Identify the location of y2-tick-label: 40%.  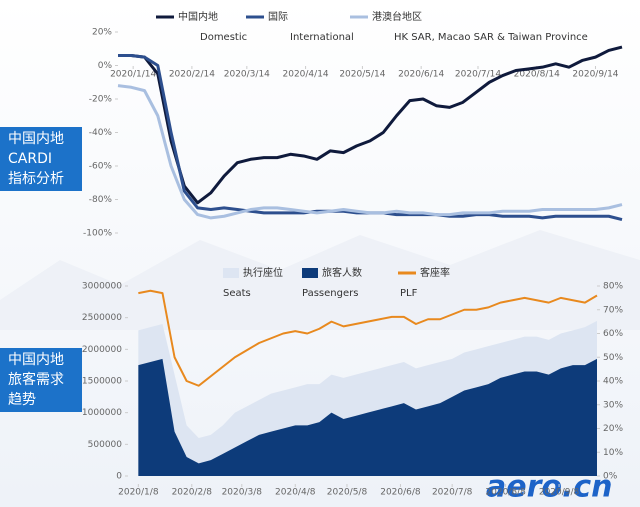
(613, 382).